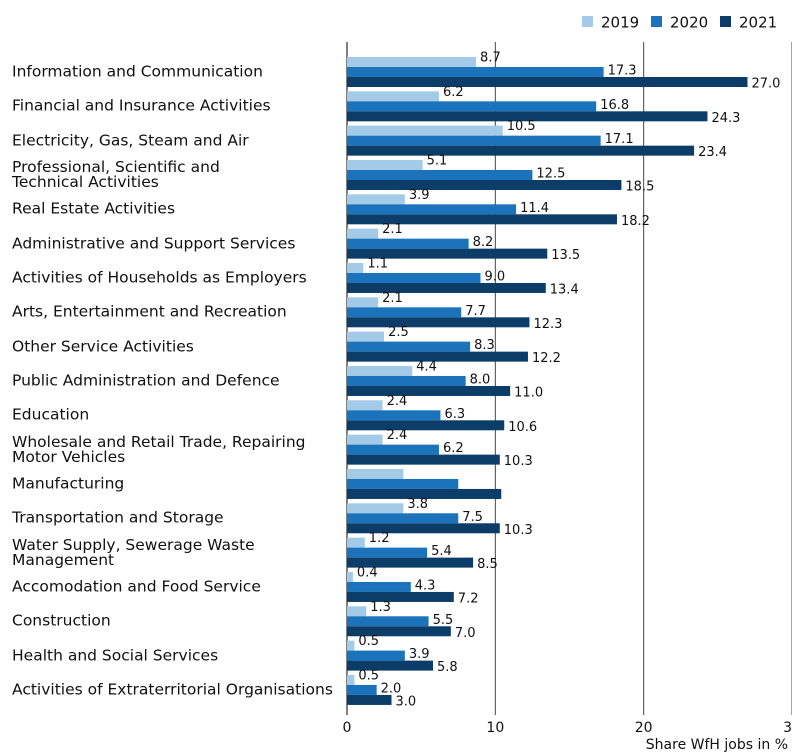 Image resolution: width=792 pixels, height=753 pixels. What do you see at coordinates (68, 483) in the screenshot?
I see `y-tick-label: Manufacturing` at bounding box center [68, 483].